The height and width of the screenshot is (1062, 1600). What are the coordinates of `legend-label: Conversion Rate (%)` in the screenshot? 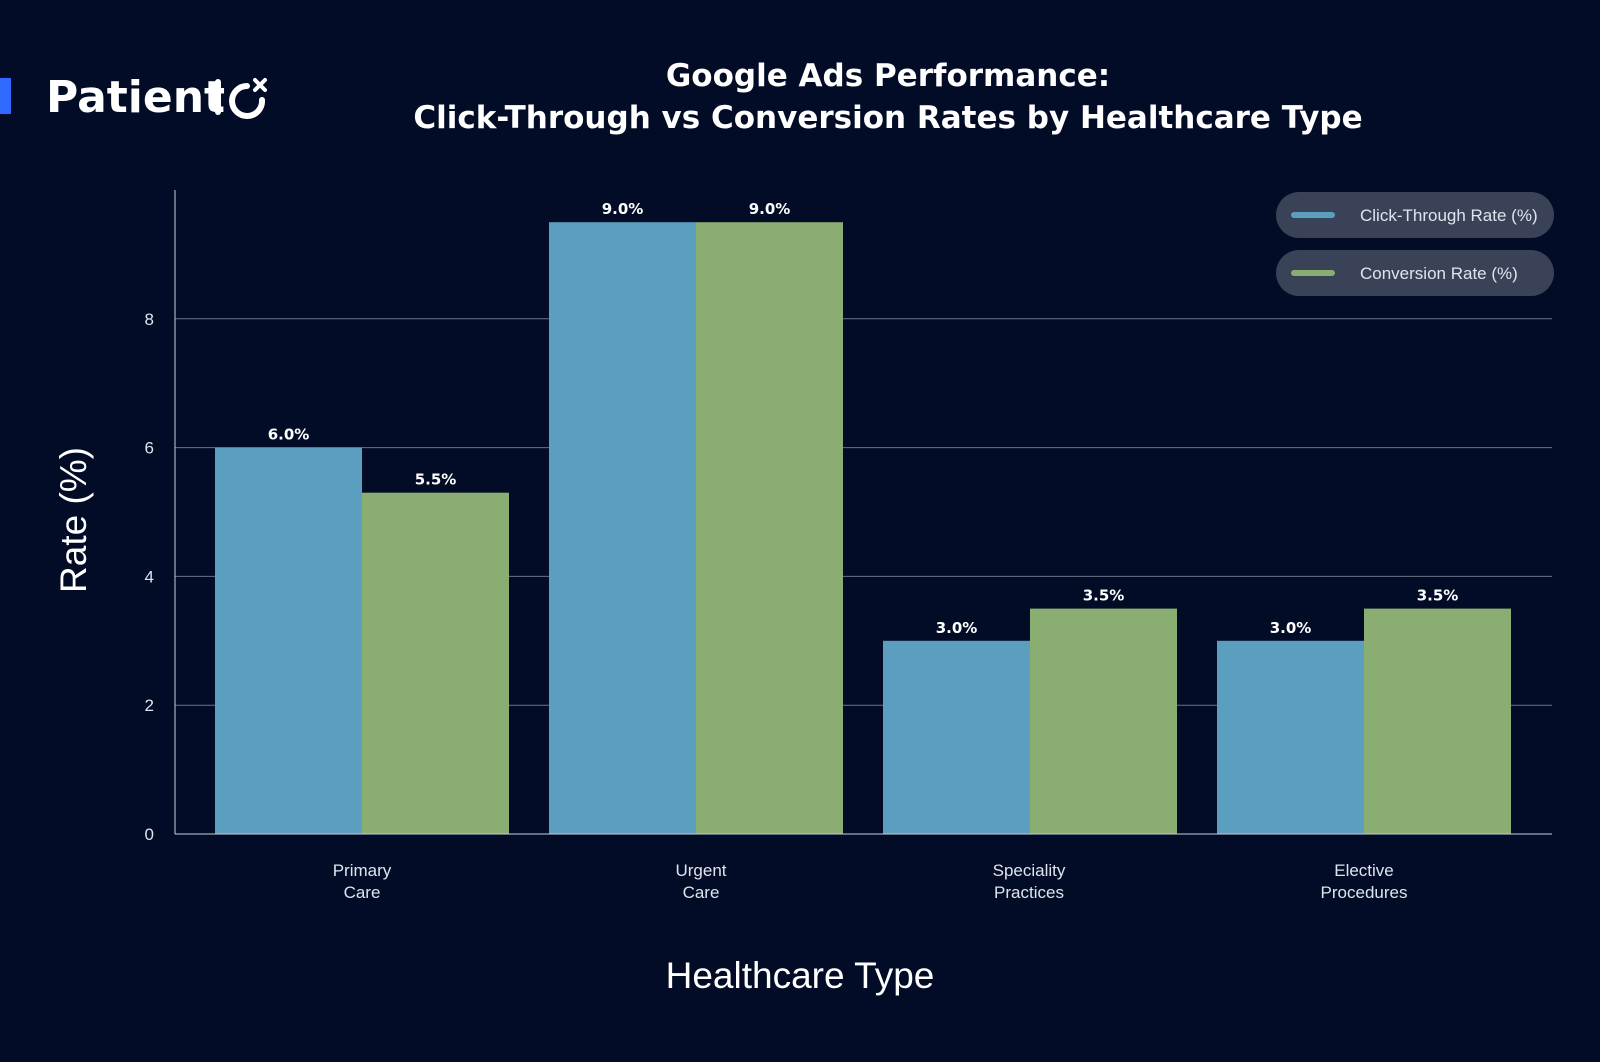 It's located at (1439, 273).